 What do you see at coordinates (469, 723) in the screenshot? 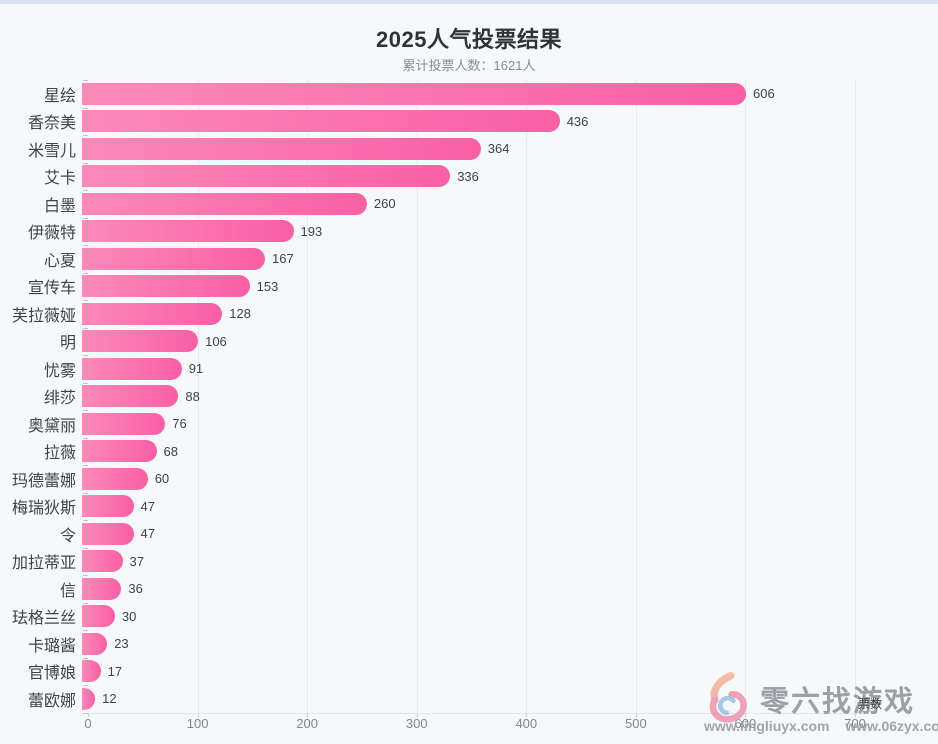
I see `x-axis-tick-labels: 0 100 200 300 400 500 600 700` at bounding box center [469, 723].